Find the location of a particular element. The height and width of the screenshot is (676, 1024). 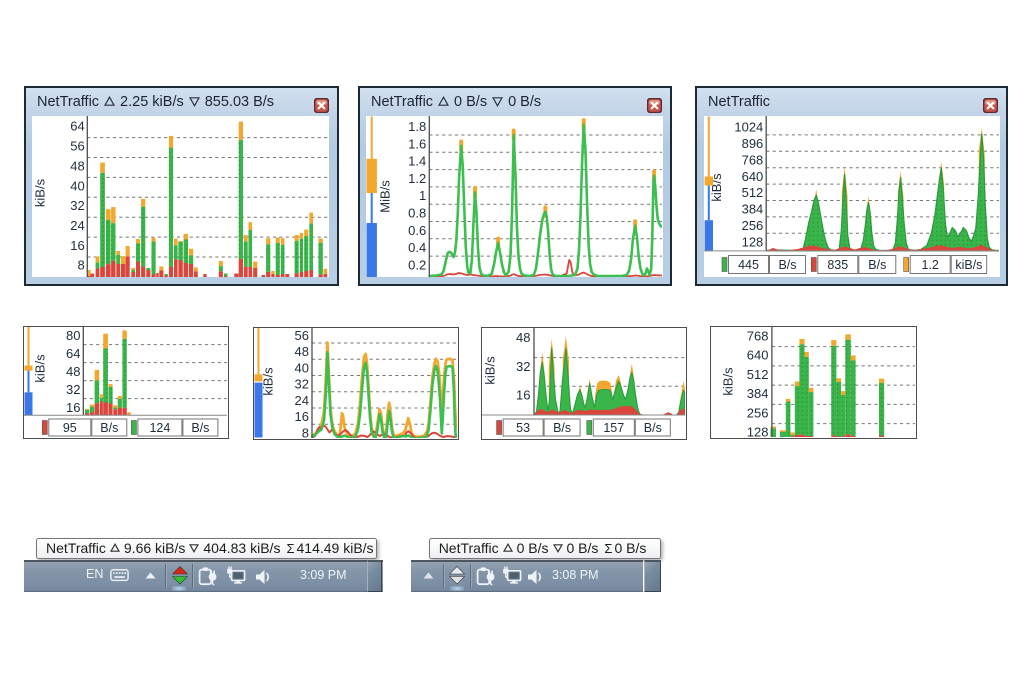

svg-text: 1 is located at coordinates (422, 195).